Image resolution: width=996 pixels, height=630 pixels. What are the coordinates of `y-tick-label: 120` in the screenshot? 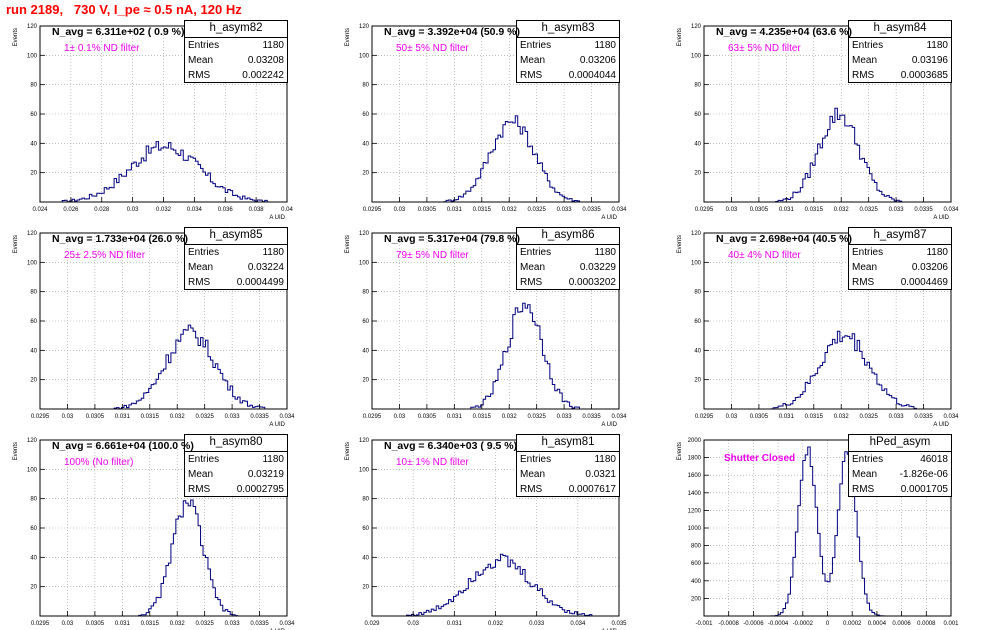 It's located at (364, 234).